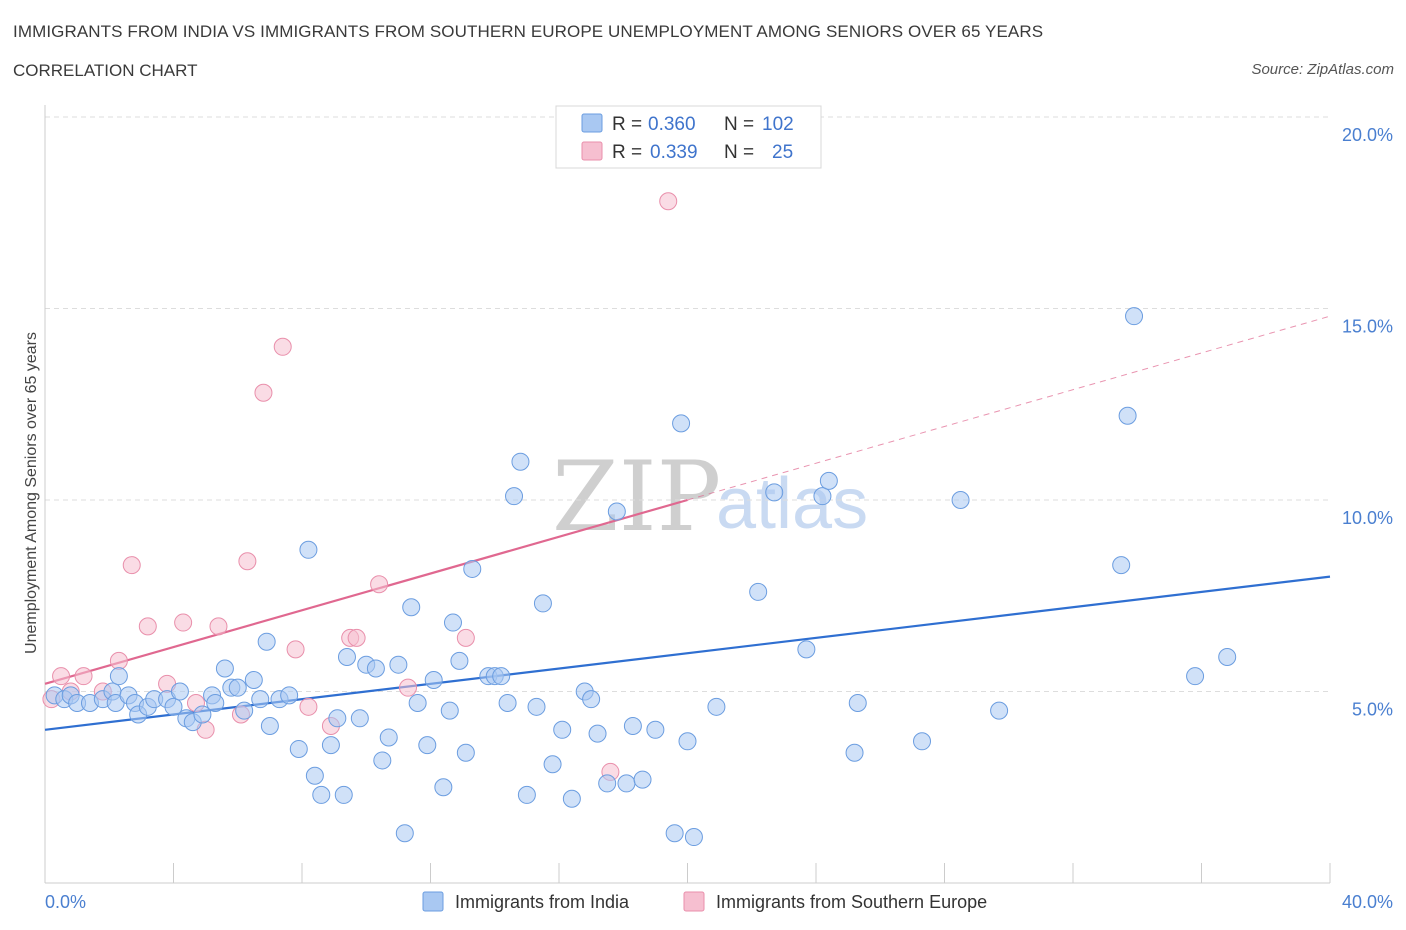 The height and width of the screenshot is (930, 1406). Describe the element at coordinates (1322, 69) in the screenshot. I see `source-label: Source: ZipAtlas.com` at that location.